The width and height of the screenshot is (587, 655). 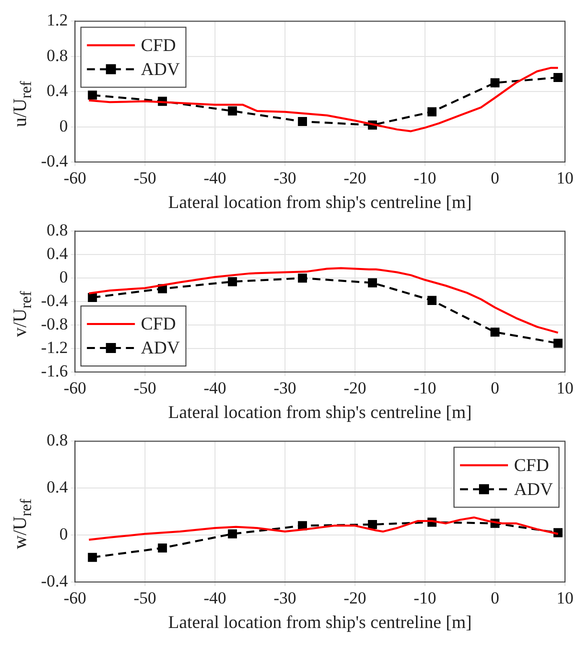 I want to click on y-tick-label: -1.6, so click(x=54, y=370).